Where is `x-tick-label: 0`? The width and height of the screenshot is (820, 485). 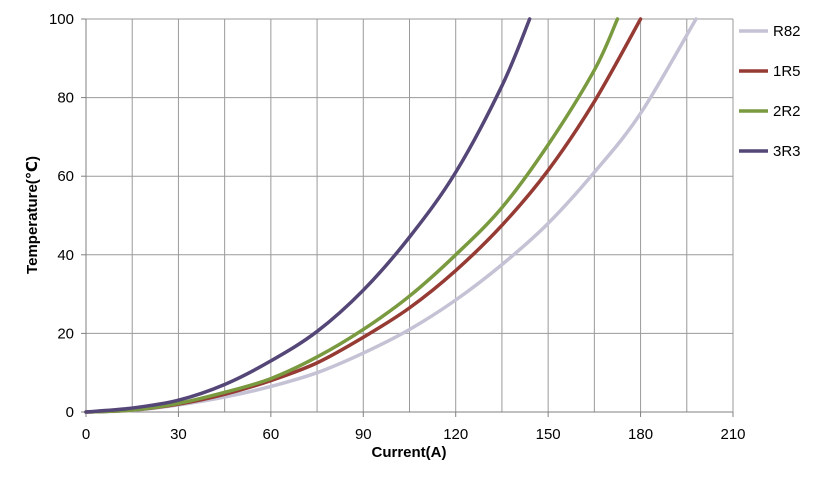
x-tick-label: 0 is located at coordinates (86, 434).